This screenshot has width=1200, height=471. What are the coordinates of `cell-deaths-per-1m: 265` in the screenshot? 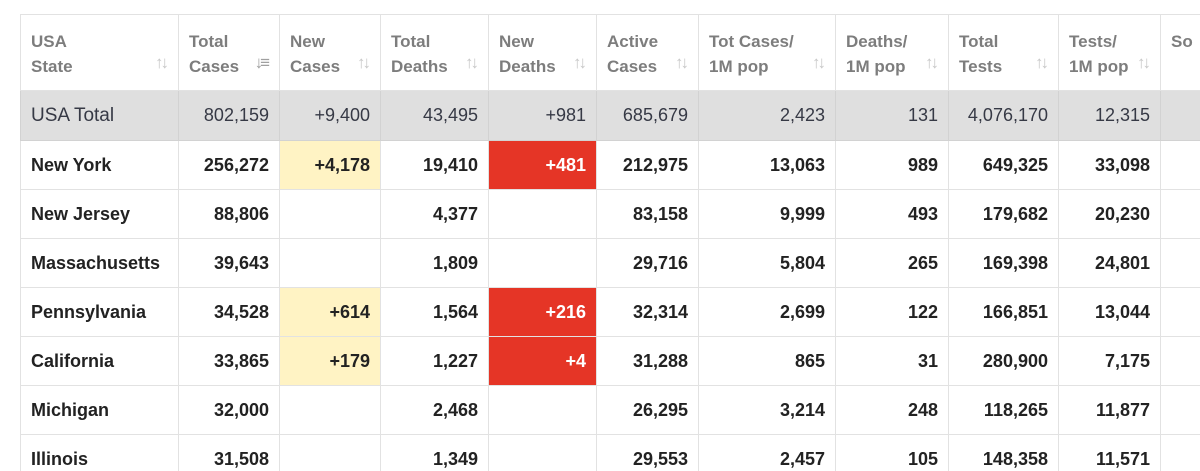 It's located at (892, 263).